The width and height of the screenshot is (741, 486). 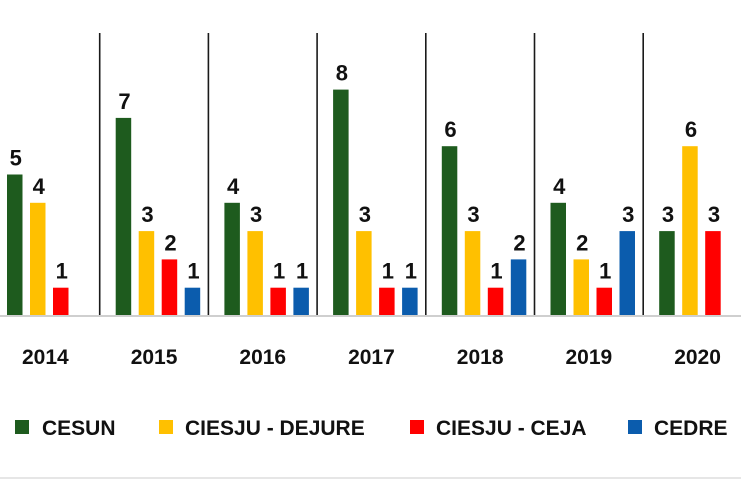 I want to click on data-label-2019-series-3: 3, so click(x=628, y=214).